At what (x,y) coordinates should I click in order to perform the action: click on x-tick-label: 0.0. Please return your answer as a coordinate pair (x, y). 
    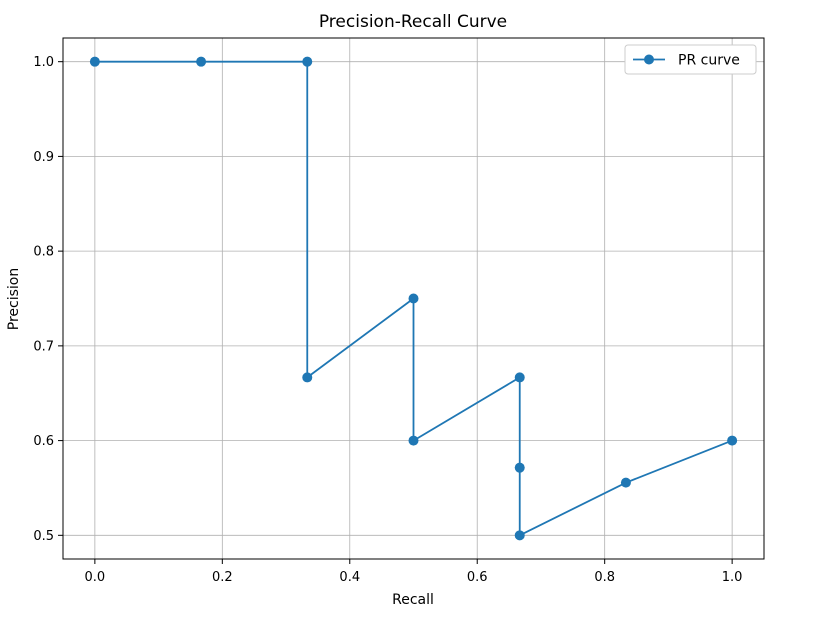
    Looking at the image, I should click on (95, 577).